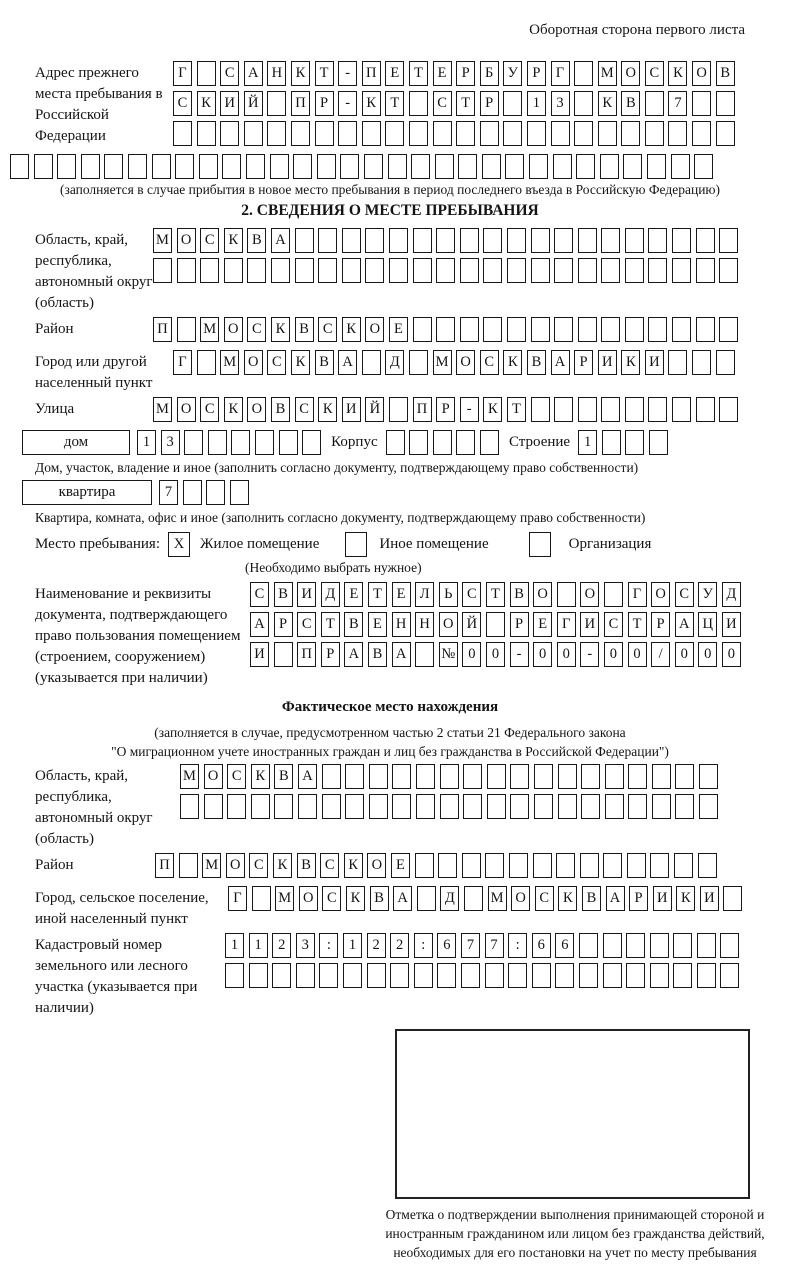 The image size is (800, 1272). What do you see at coordinates (708, 624) in the screenshot?
I see `char-box: Ц` at bounding box center [708, 624].